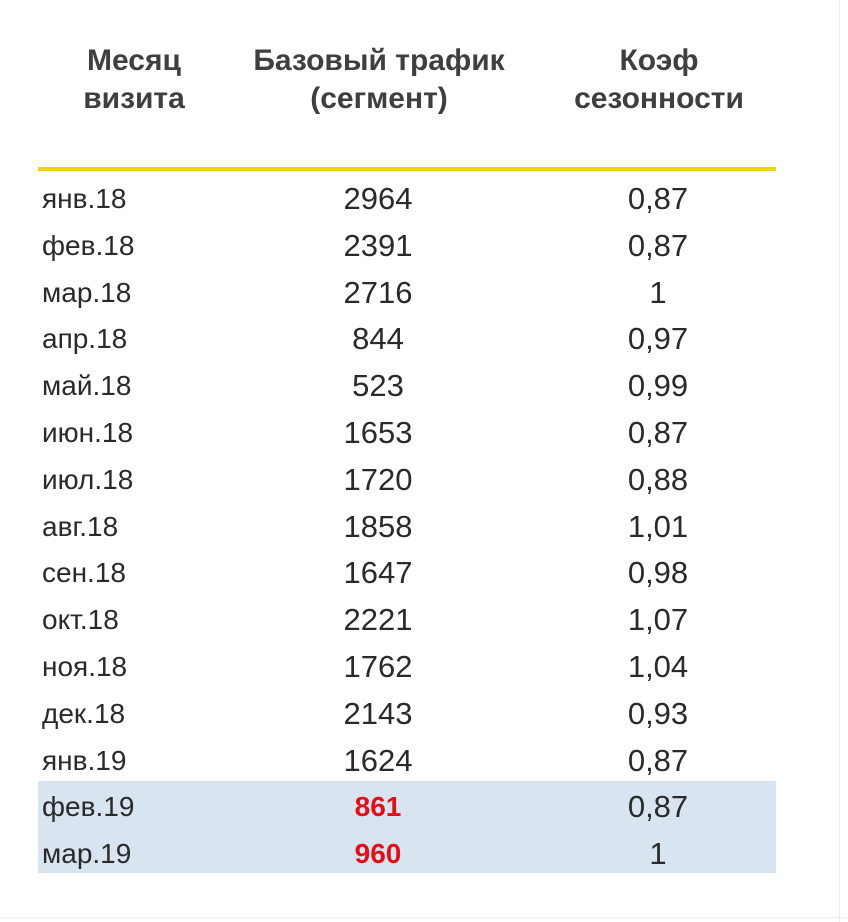 The image size is (848, 922). What do you see at coordinates (424, 573) in the screenshot?
I see `table-row: сен.18 1647 0,98` at bounding box center [424, 573].